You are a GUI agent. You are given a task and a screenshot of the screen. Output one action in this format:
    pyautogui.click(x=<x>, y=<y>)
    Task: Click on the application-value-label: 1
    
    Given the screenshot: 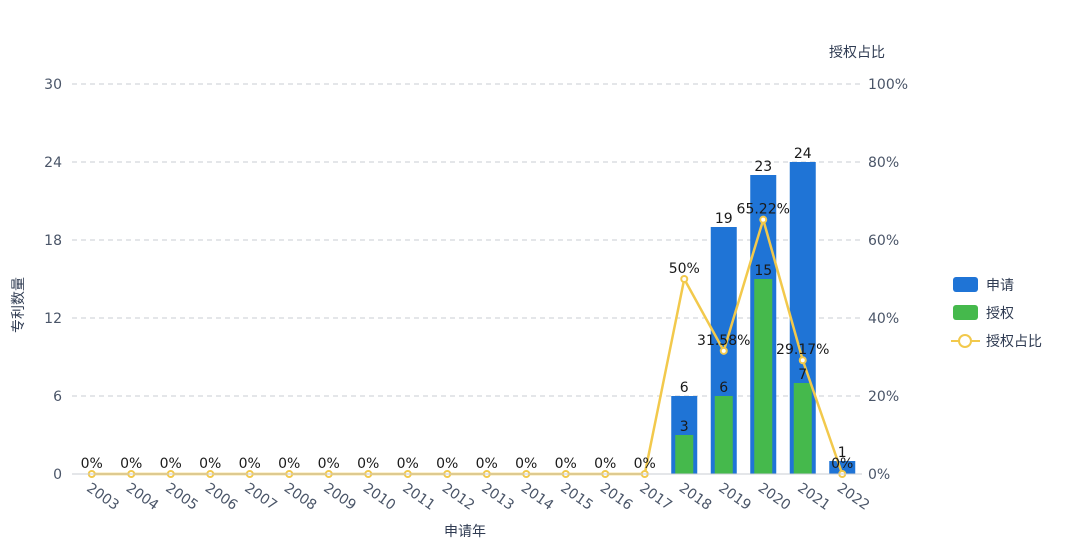 What is the action you would take?
    pyautogui.click(x=842, y=453)
    